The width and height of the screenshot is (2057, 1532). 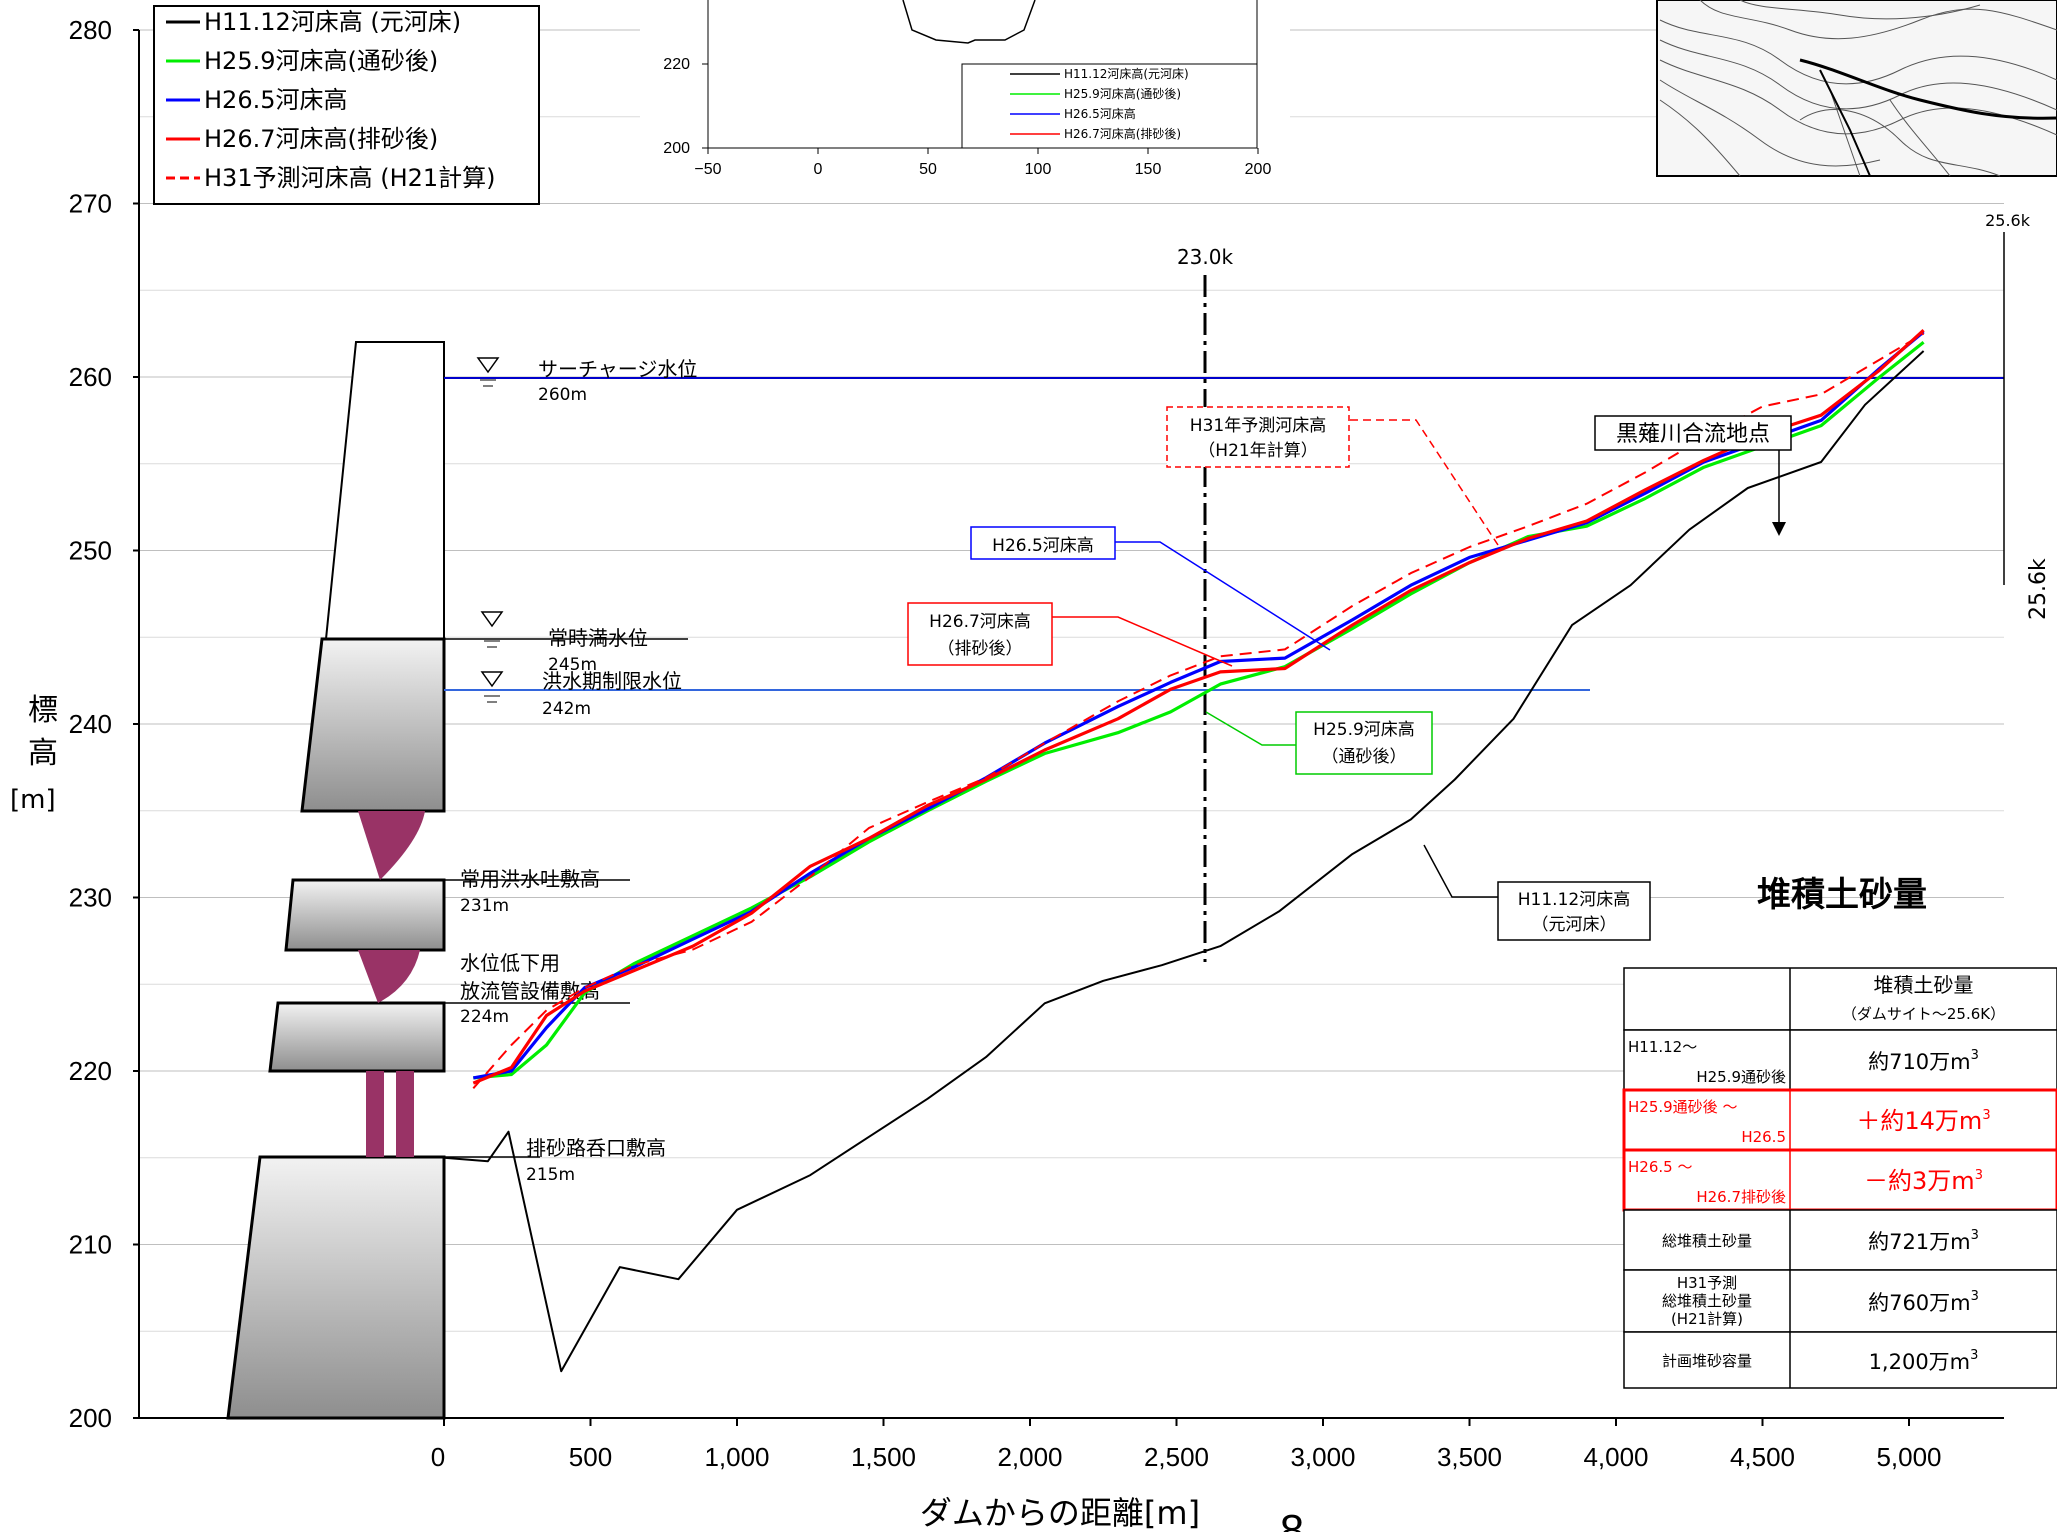 I want to click on table-header-row, so click(x=1840, y=999).